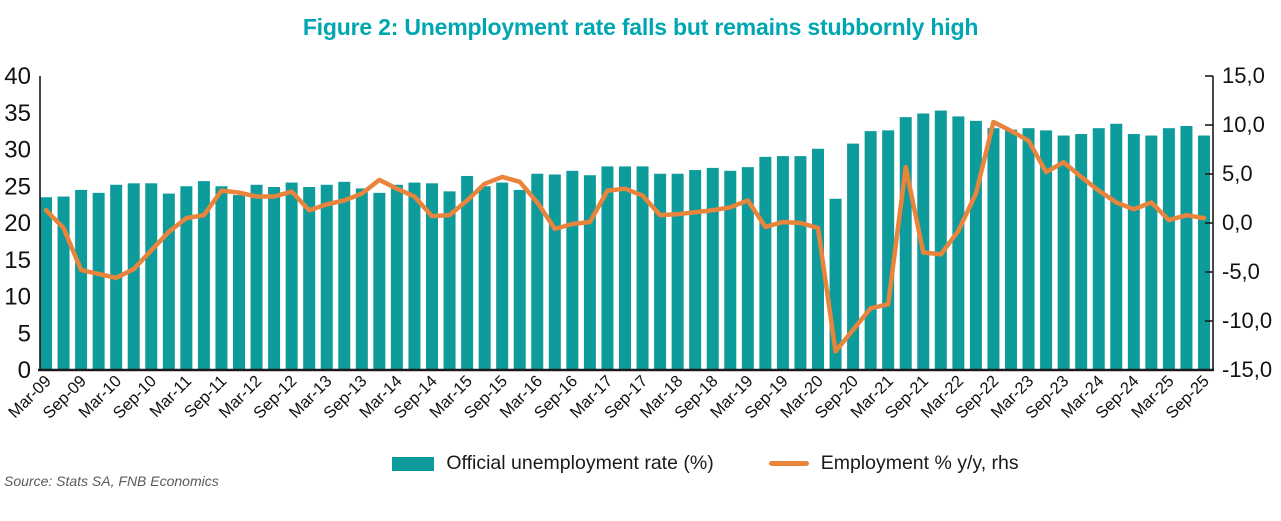 The height and width of the screenshot is (521, 1281). Describe the element at coordinates (1237, 222) in the screenshot. I see `svg-text: 0,0` at that location.